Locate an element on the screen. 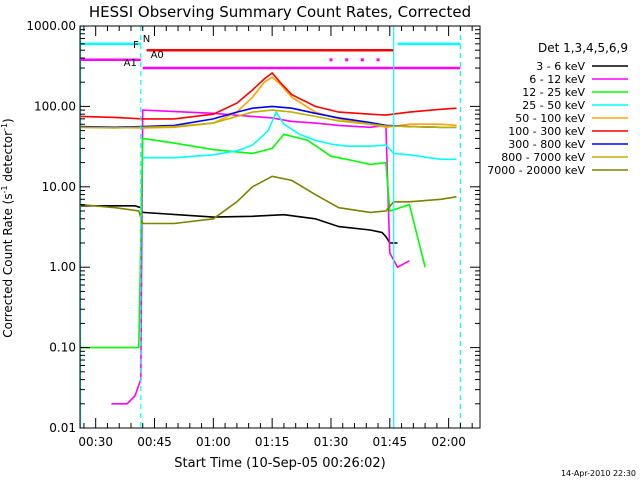 This screenshot has width=640, height=480. y-axis-label: Corrected Count Rate (s-1 detector-1) is located at coordinates (7, 227).